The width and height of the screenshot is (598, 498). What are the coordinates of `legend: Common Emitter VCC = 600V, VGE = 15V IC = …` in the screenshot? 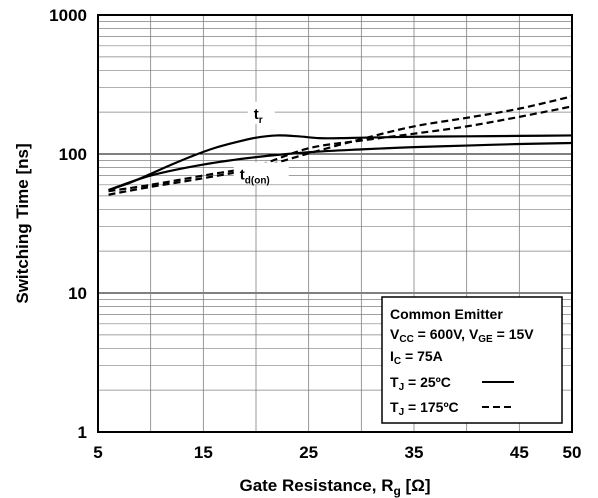 It's located at (472, 360).